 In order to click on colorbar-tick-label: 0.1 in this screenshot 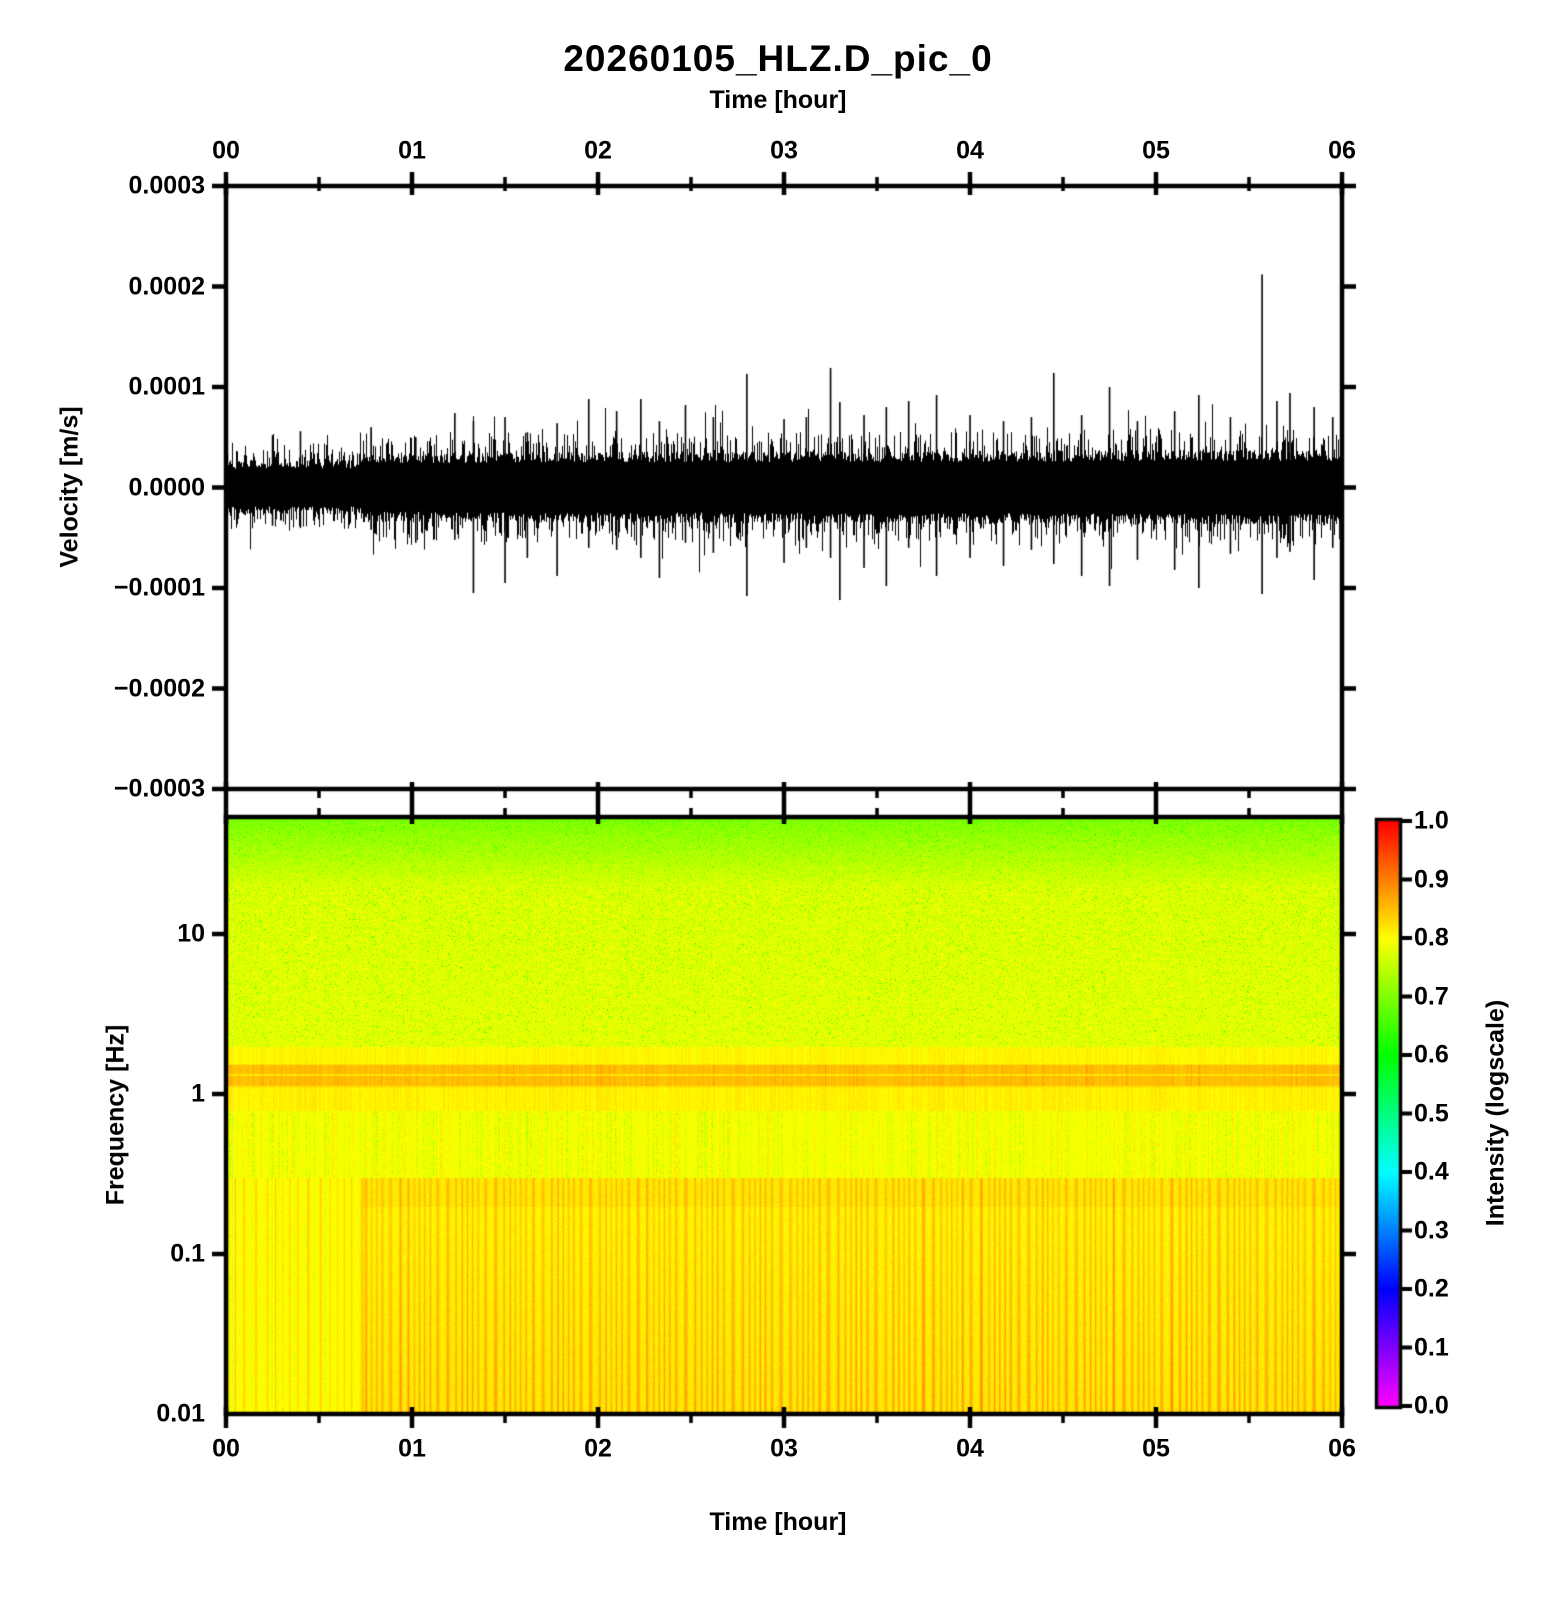, I will do `click(1431, 1347)`.